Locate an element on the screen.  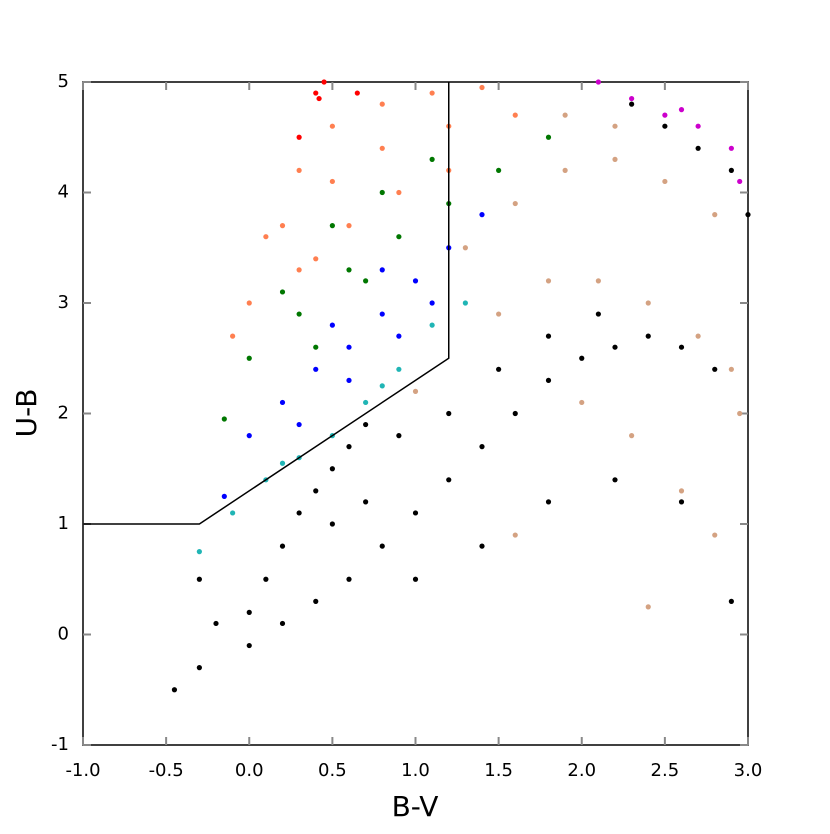
x-tick-label: 2.0 is located at coordinates (581, 770).